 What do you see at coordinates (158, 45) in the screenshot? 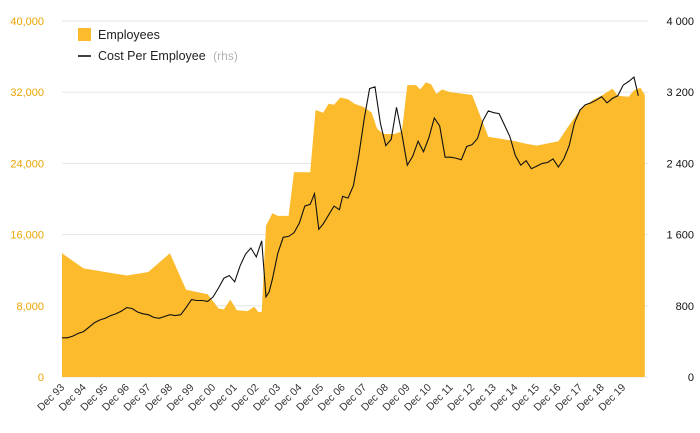
I see `legend: Employees Cost Per Employee (rhs)` at bounding box center [158, 45].